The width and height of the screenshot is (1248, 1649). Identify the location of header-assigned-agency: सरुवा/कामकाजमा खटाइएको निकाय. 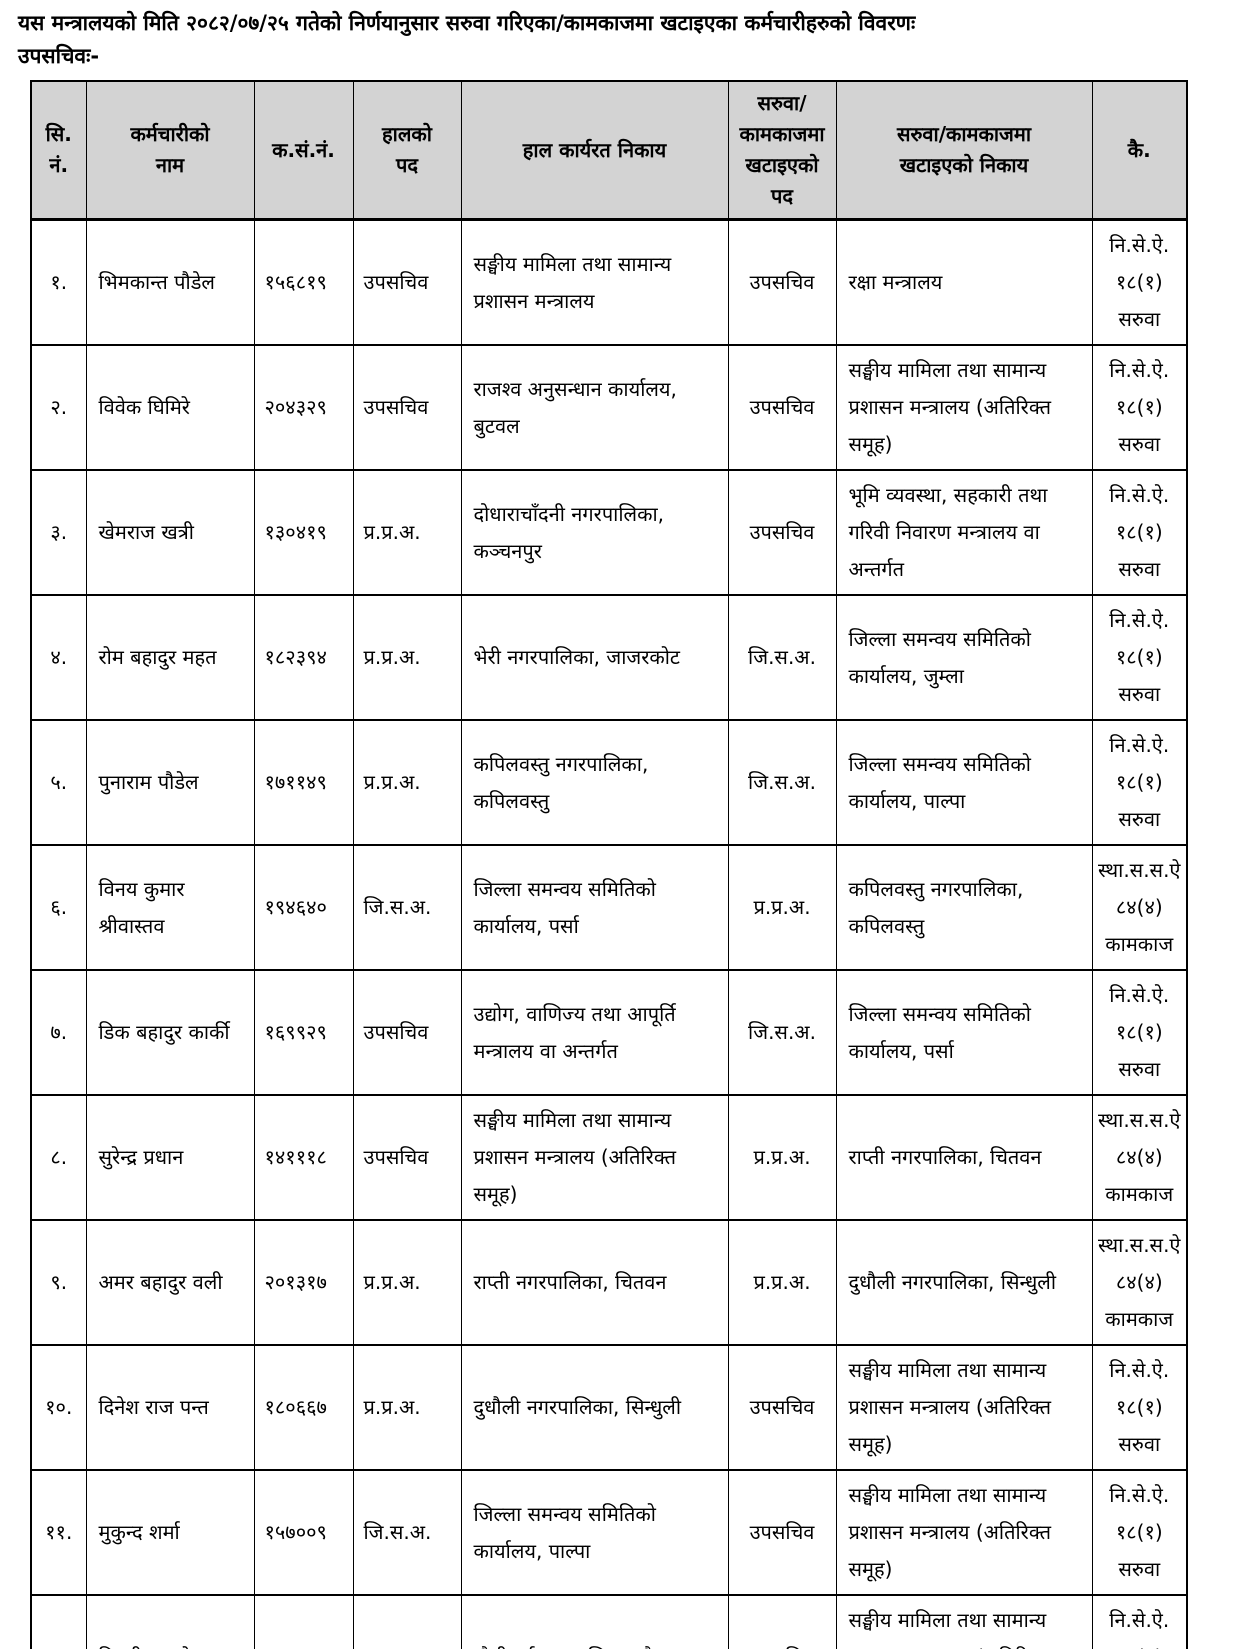
(964, 151).